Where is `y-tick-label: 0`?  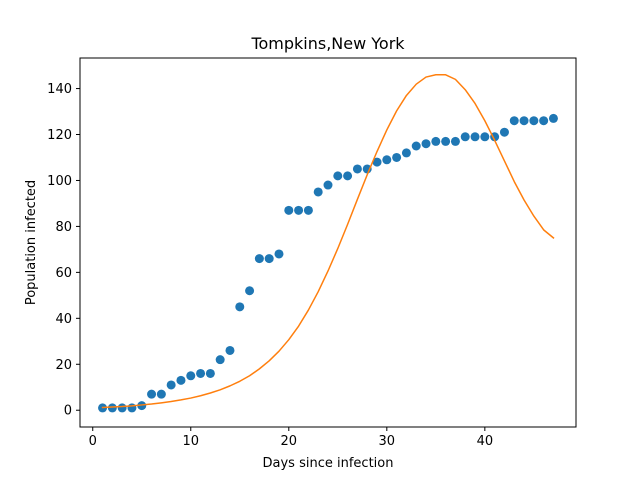
y-tick-label: 0 is located at coordinates (68, 411).